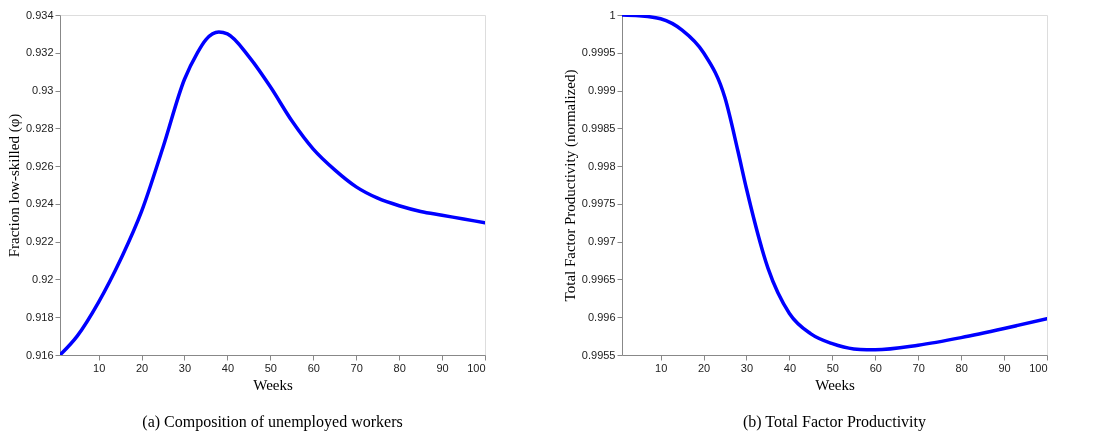  What do you see at coordinates (612, 14) in the screenshot?
I see `y-tick-label: 1` at bounding box center [612, 14].